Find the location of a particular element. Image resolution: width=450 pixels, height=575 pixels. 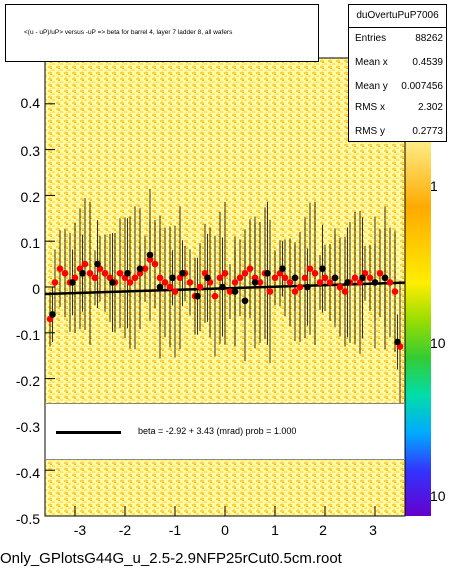

stats-row-mean-x: Mean x 0.4539 is located at coordinates (399, 65).